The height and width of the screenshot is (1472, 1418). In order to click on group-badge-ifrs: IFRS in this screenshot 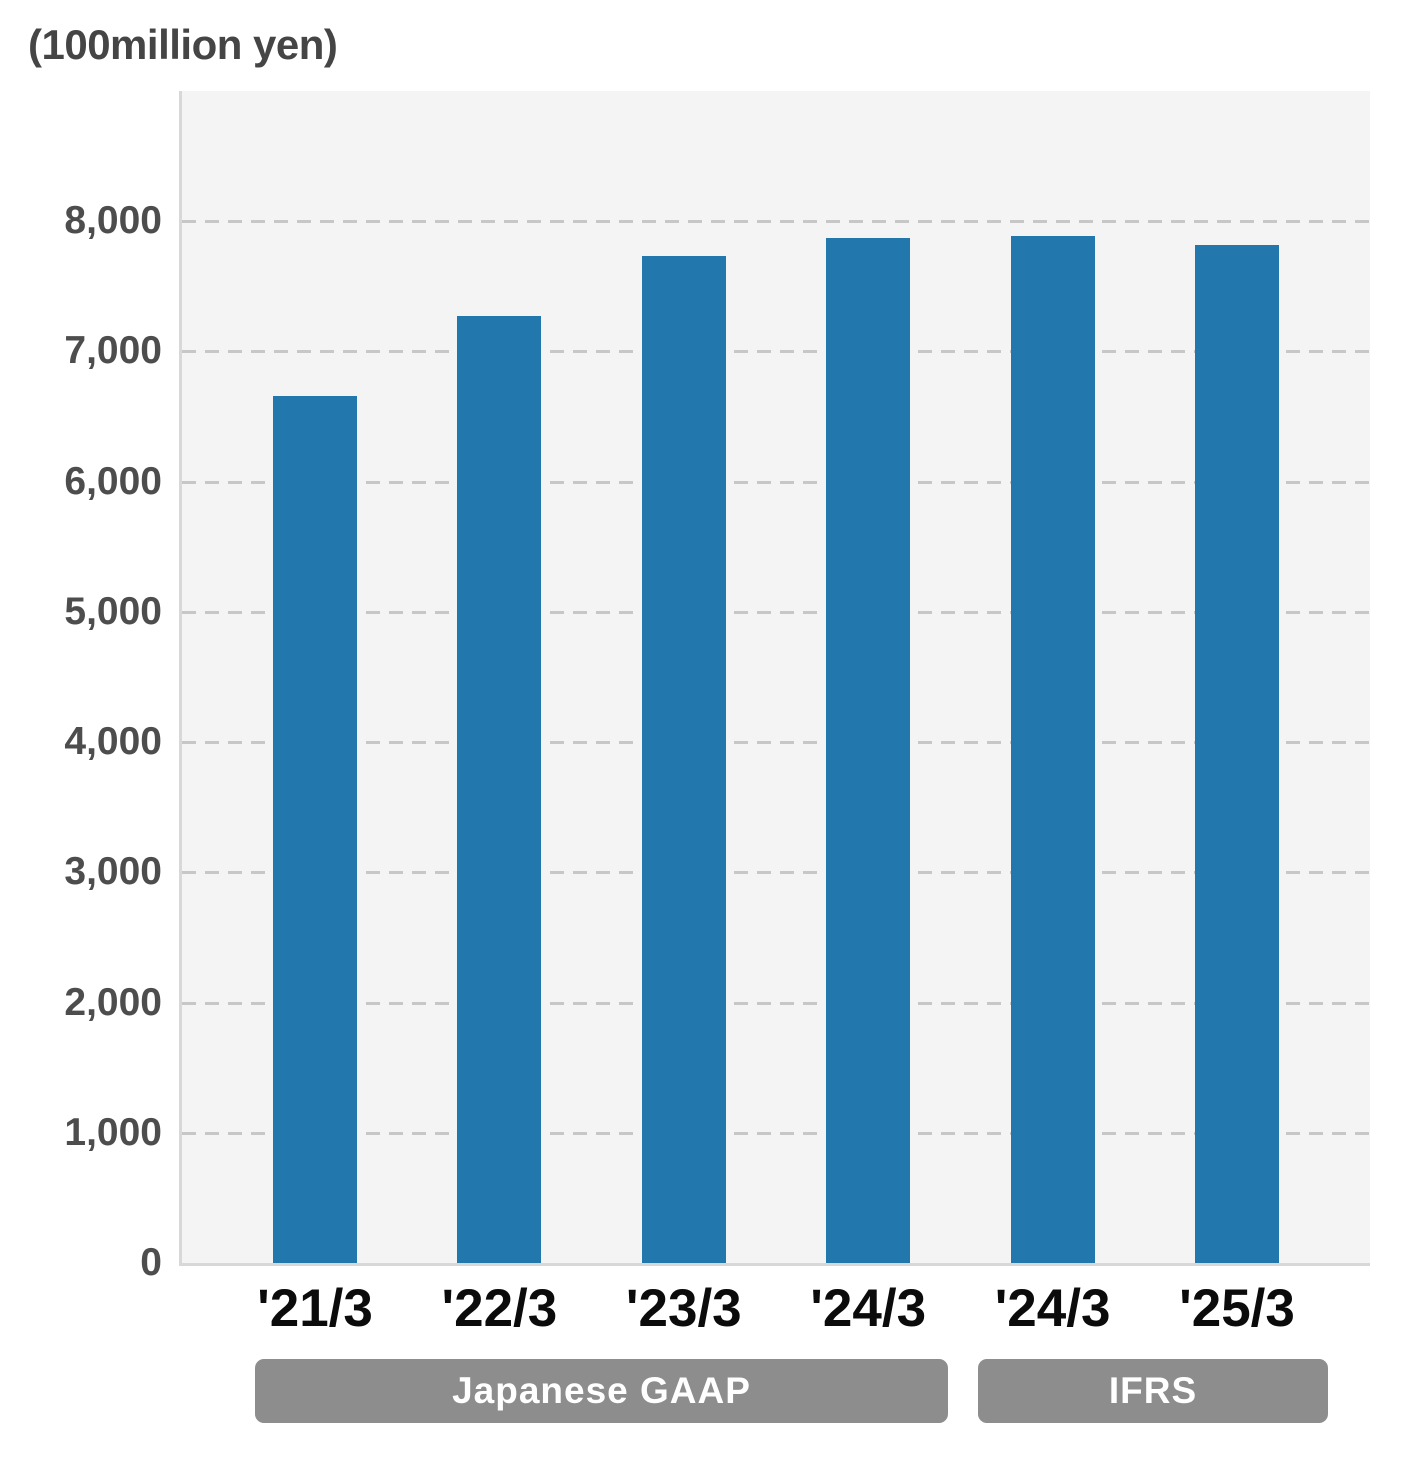, I will do `click(1153, 1391)`.